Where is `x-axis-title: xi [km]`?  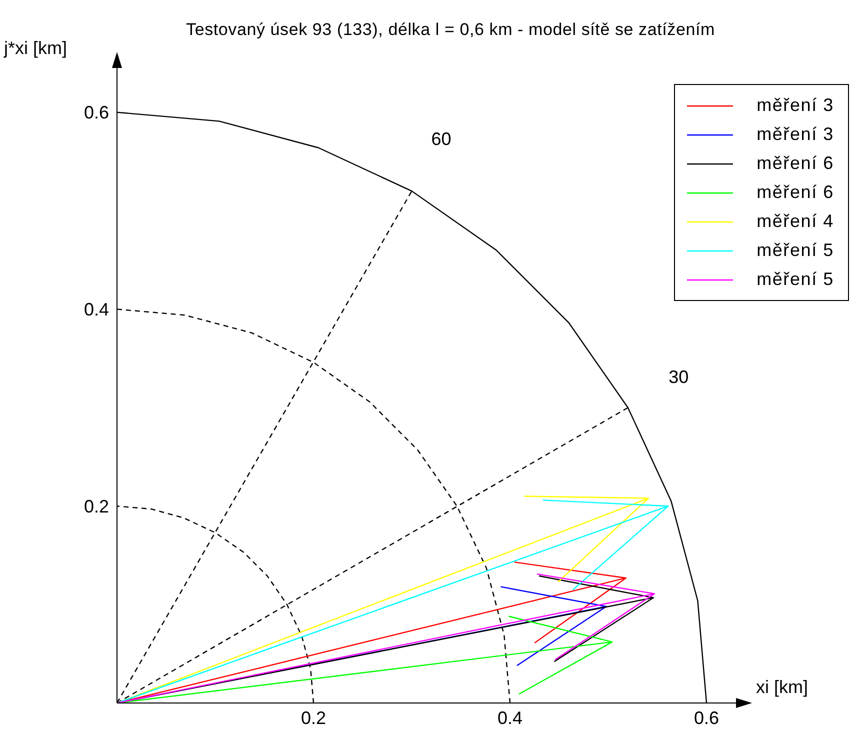
x-axis-title: xi [km] is located at coordinates (782, 687).